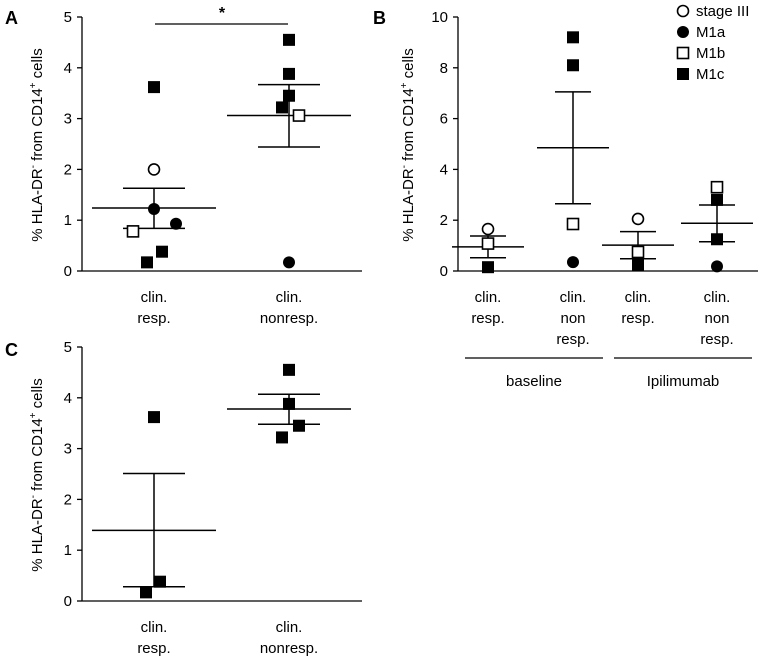  What do you see at coordinates (68, 449) in the screenshot?
I see `panel-c-y-tick-label: 3` at bounding box center [68, 449].